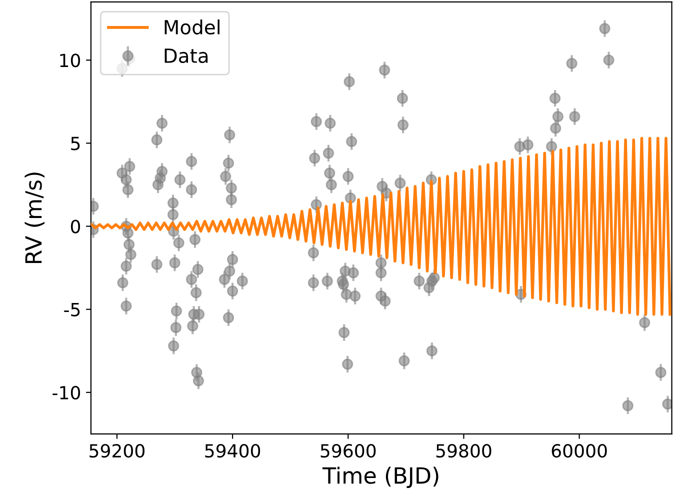  Describe the element at coordinates (348, 451) in the screenshot. I see `x-tick-label: 59600` at that location.